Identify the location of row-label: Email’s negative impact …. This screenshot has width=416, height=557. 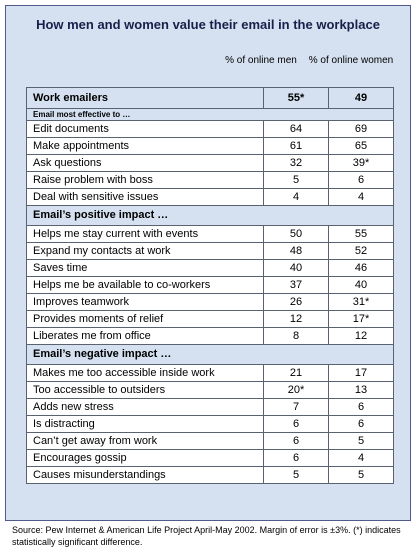
(210, 354).